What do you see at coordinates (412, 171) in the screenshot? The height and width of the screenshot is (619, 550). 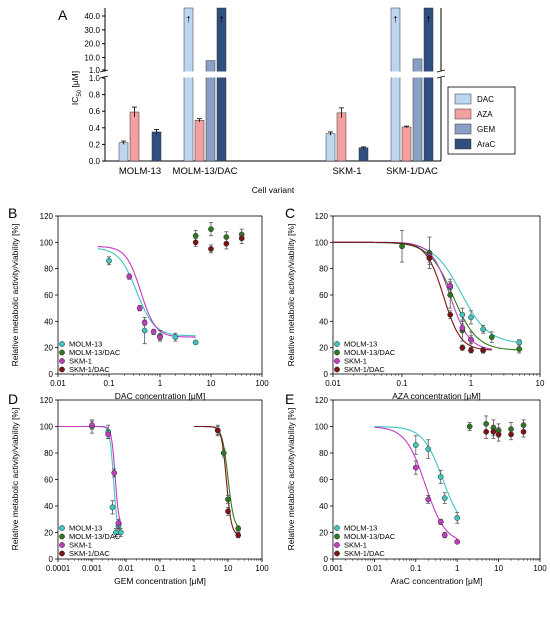 I see `category-label-skm-1-dac: SKM-1/DAC` at bounding box center [412, 171].